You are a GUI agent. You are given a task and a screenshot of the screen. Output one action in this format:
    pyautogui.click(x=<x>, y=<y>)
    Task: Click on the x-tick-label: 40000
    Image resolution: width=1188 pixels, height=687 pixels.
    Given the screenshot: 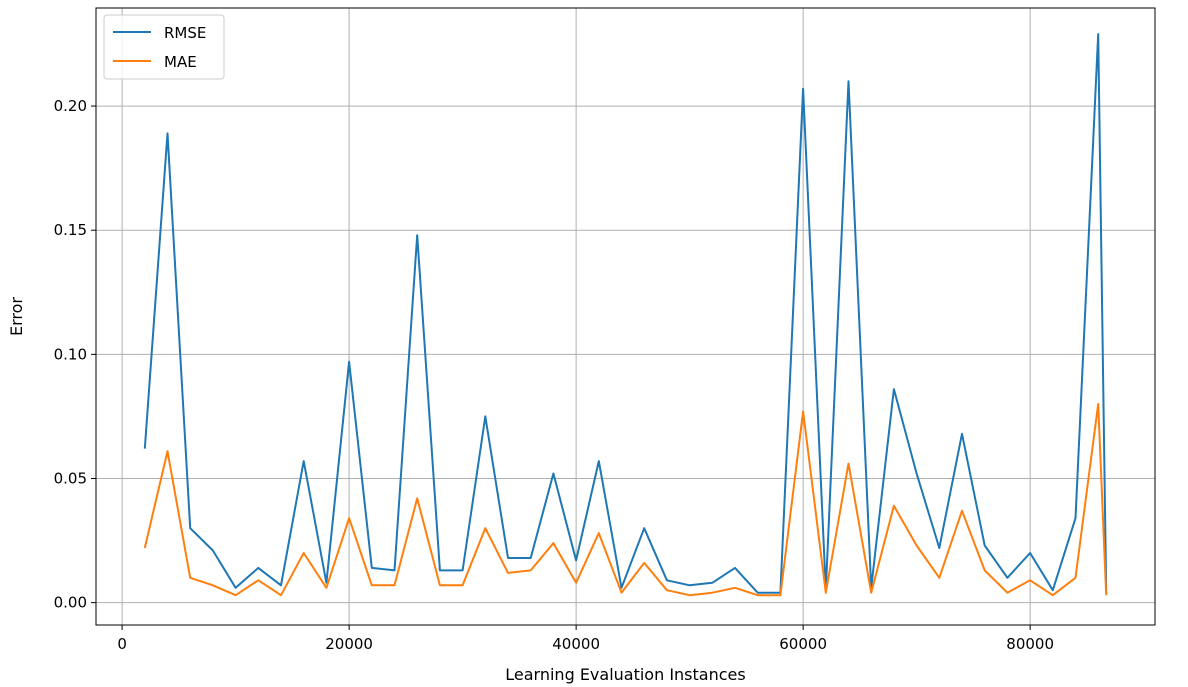 What is the action you would take?
    pyautogui.click(x=576, y=644)
    